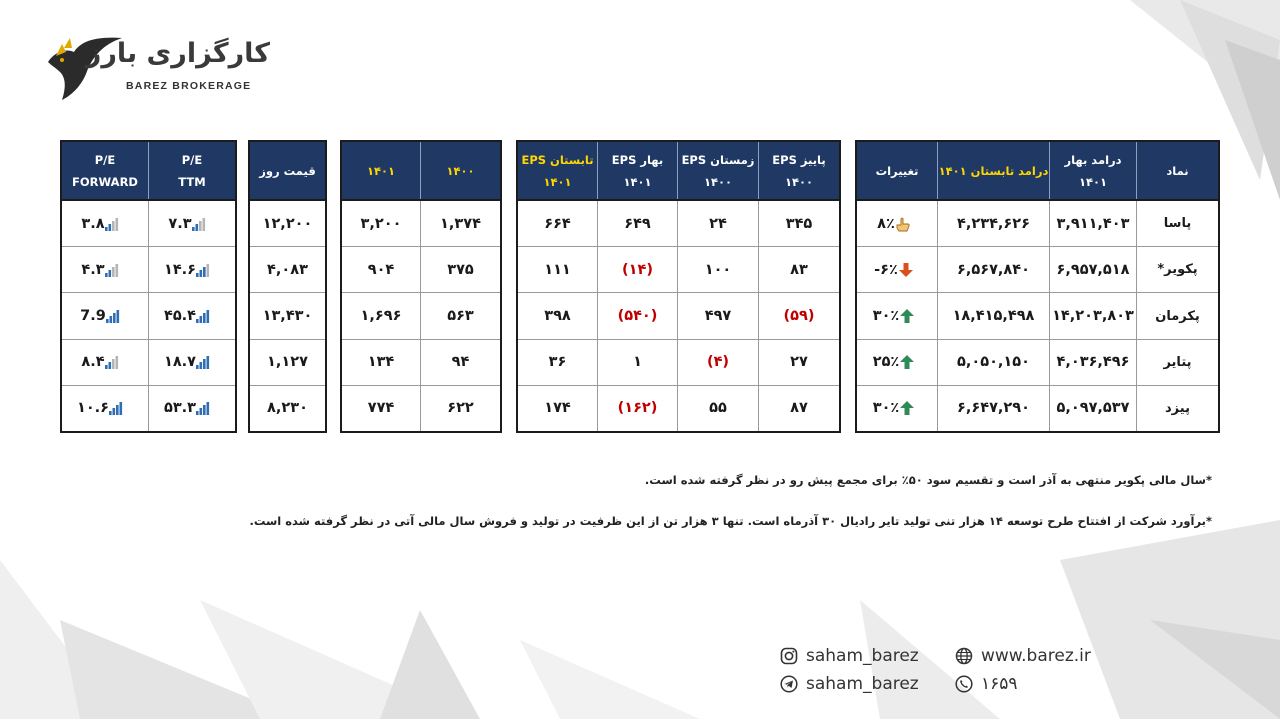  What do you see at coordinates (993, 408) in the screenshot?
I see `summer-revenue-cell: ۶,۶۴۷,۲۹۰` at bounding box center [993, 408].